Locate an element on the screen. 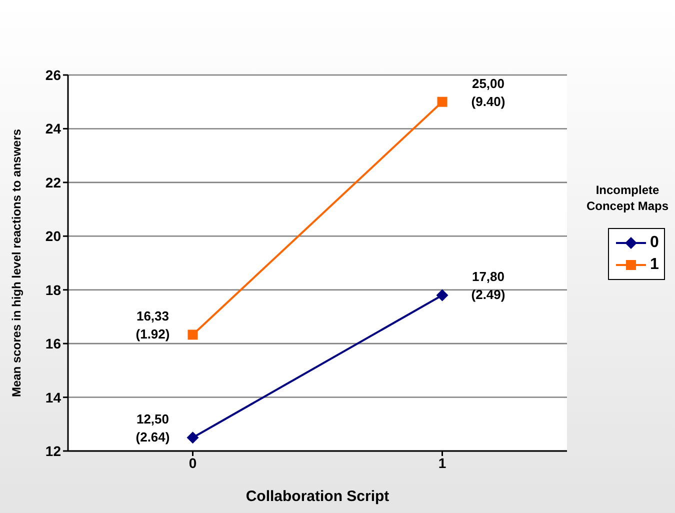  legend-label: 1 is located at coordinates (654, 265).